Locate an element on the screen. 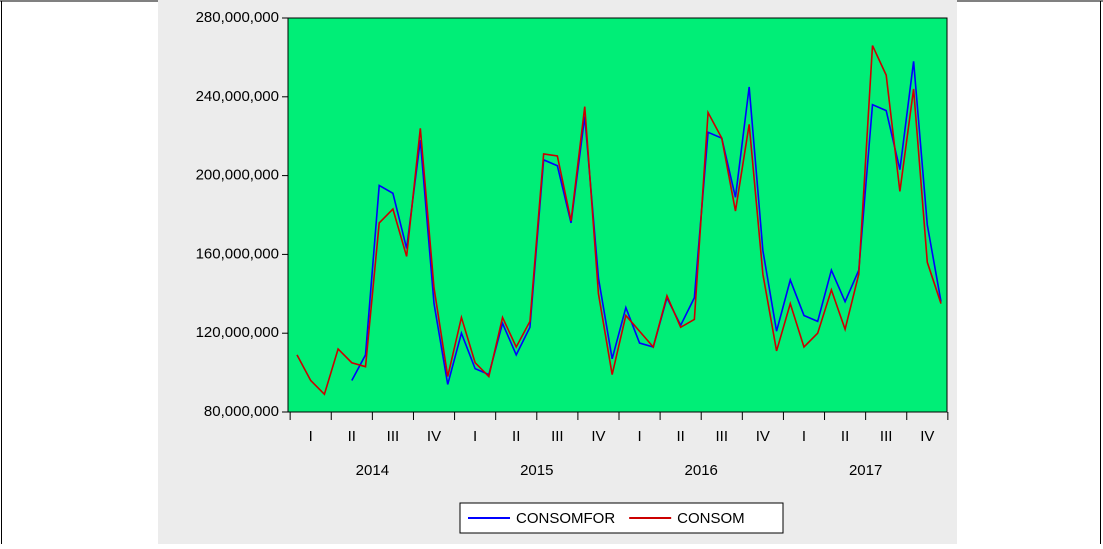  y-tick-label: 160,000,000 is located at coordinates (237, 253).